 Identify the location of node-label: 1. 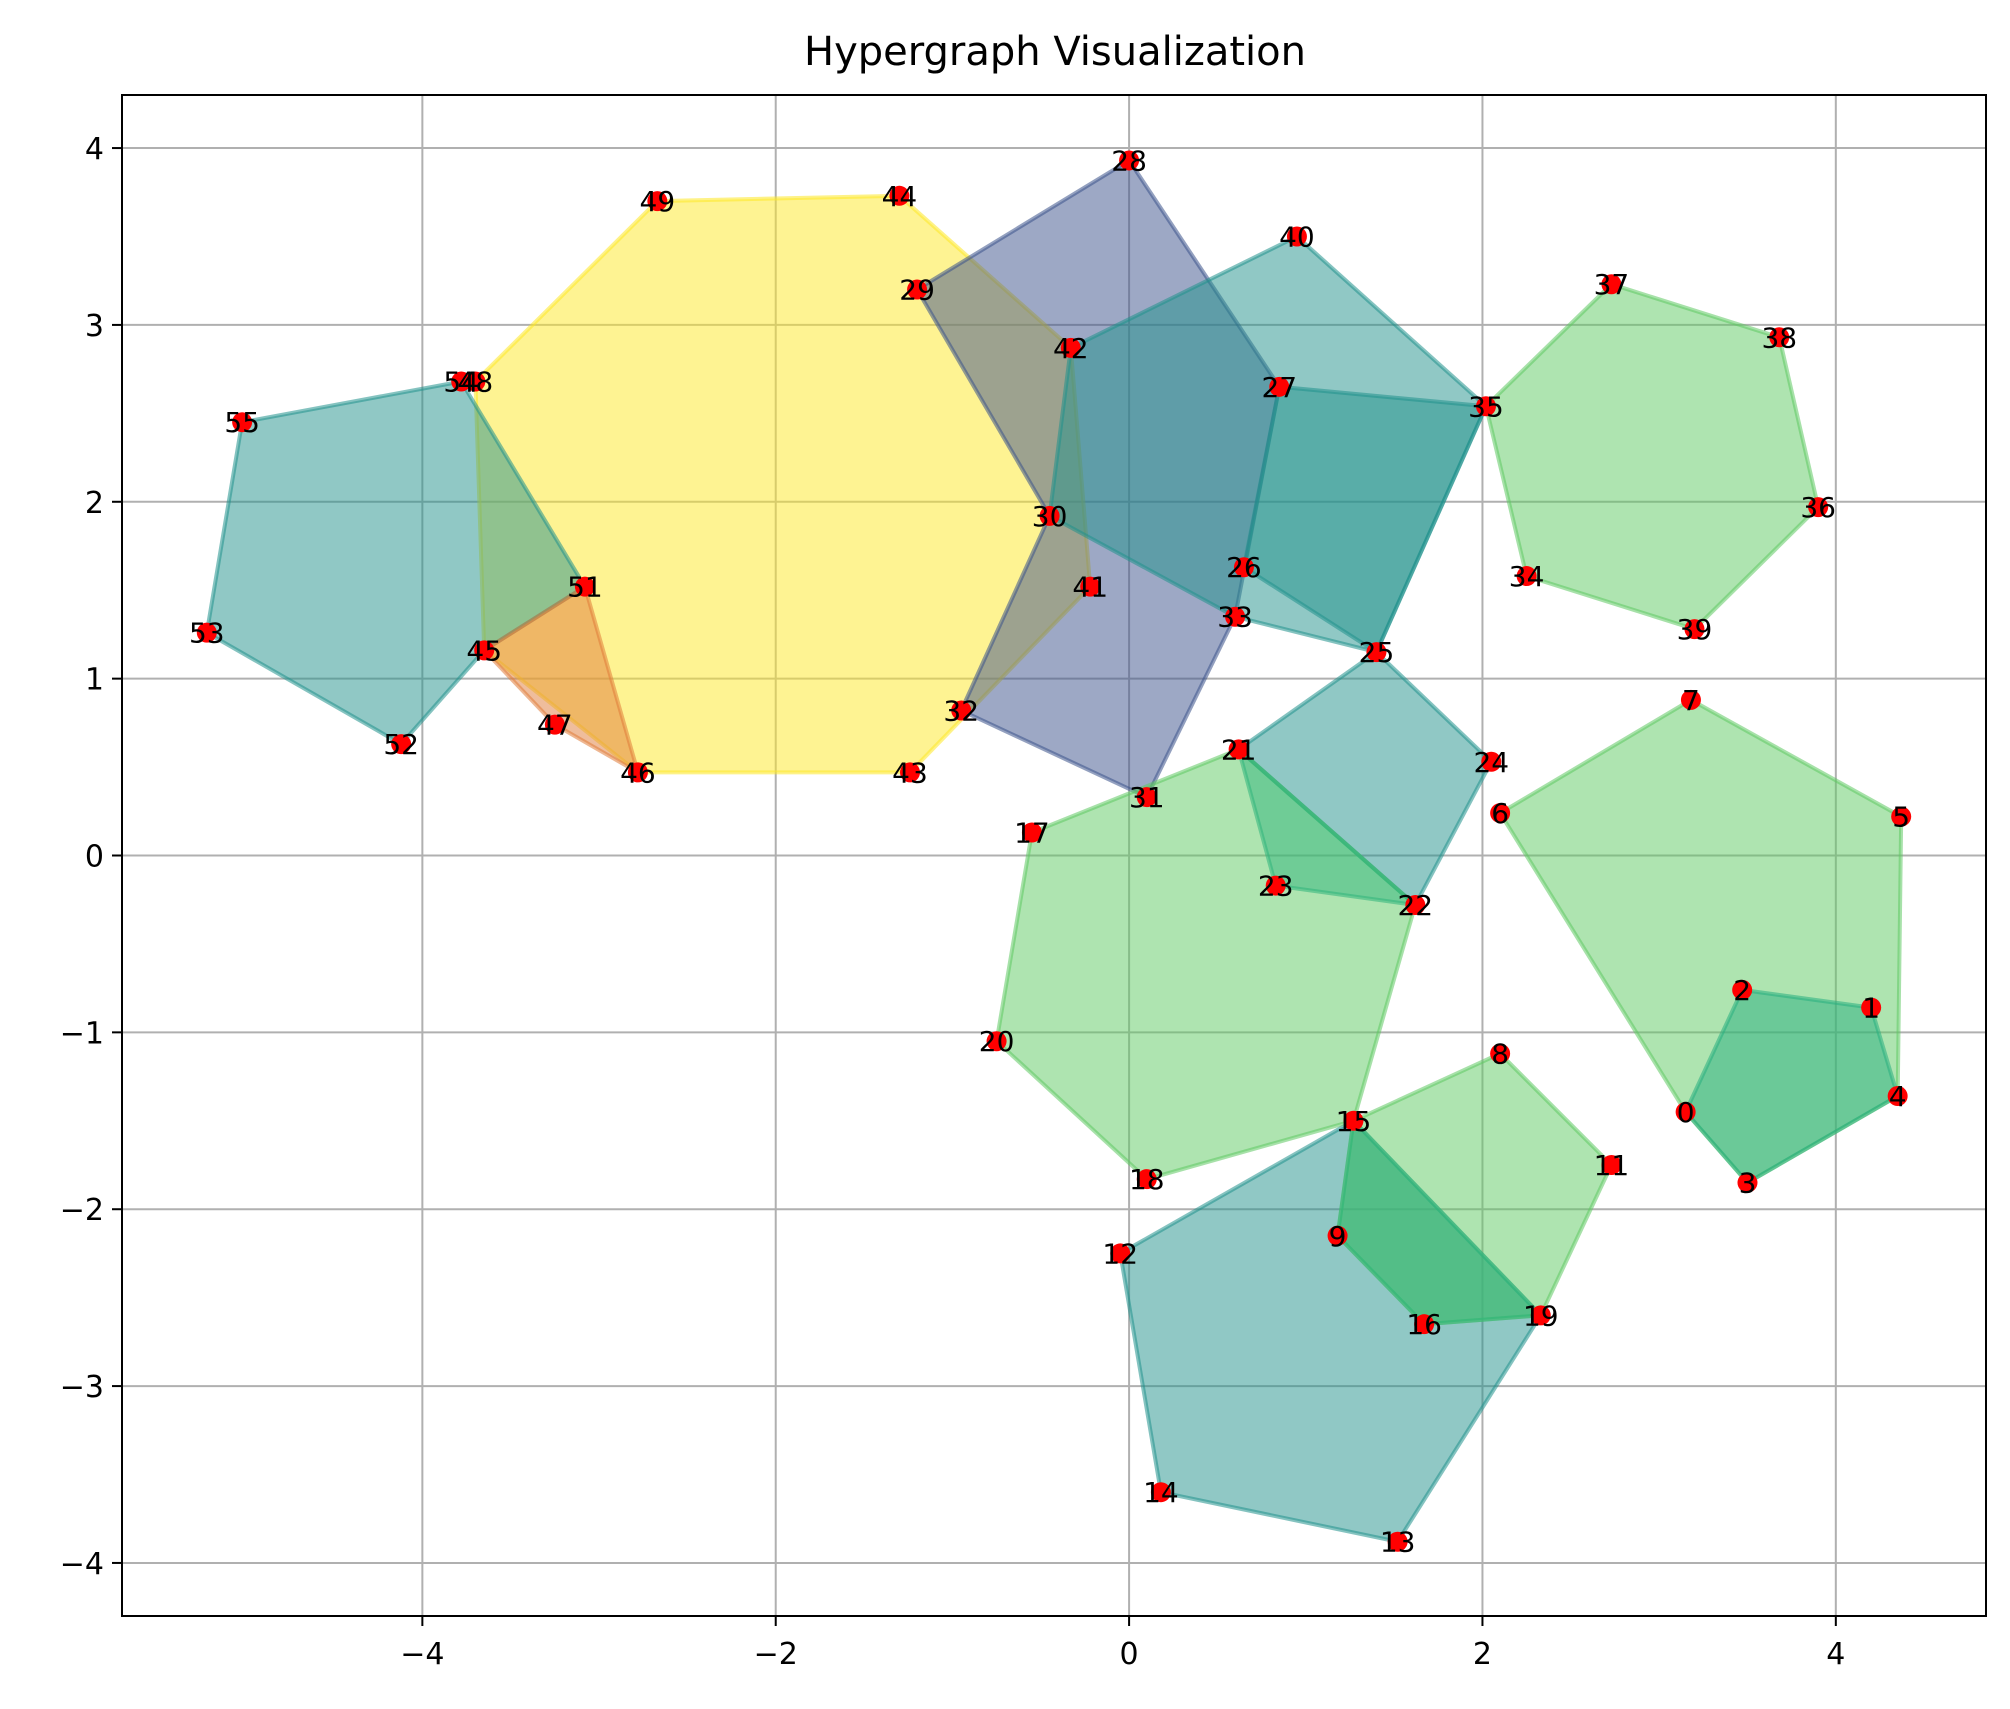
(1871, 1008).